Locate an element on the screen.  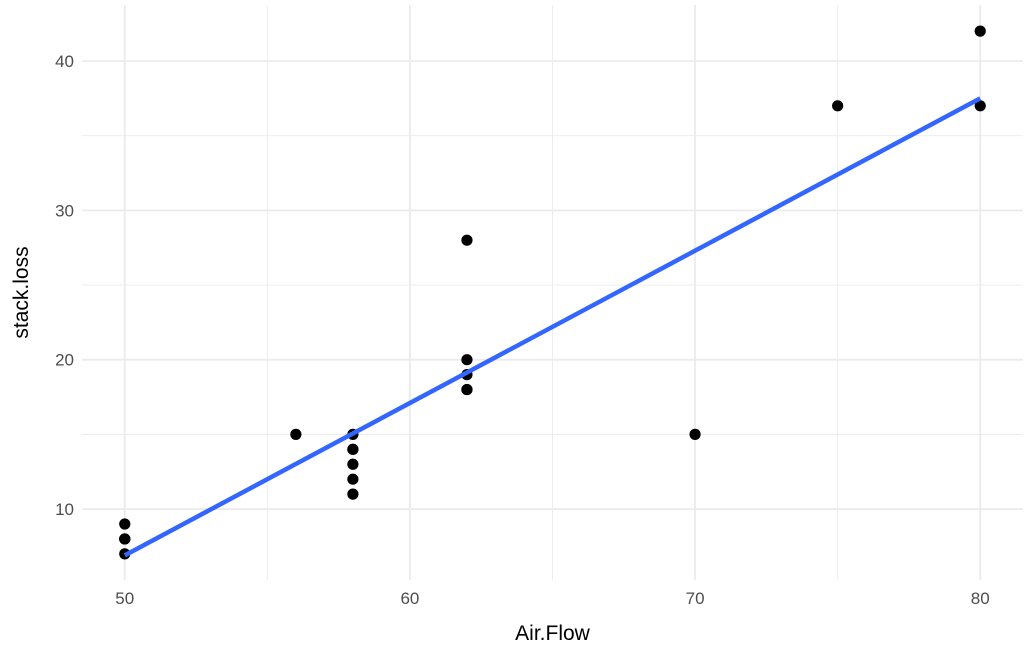
x-tick-label: 80 is located at coordinates (980, 598).